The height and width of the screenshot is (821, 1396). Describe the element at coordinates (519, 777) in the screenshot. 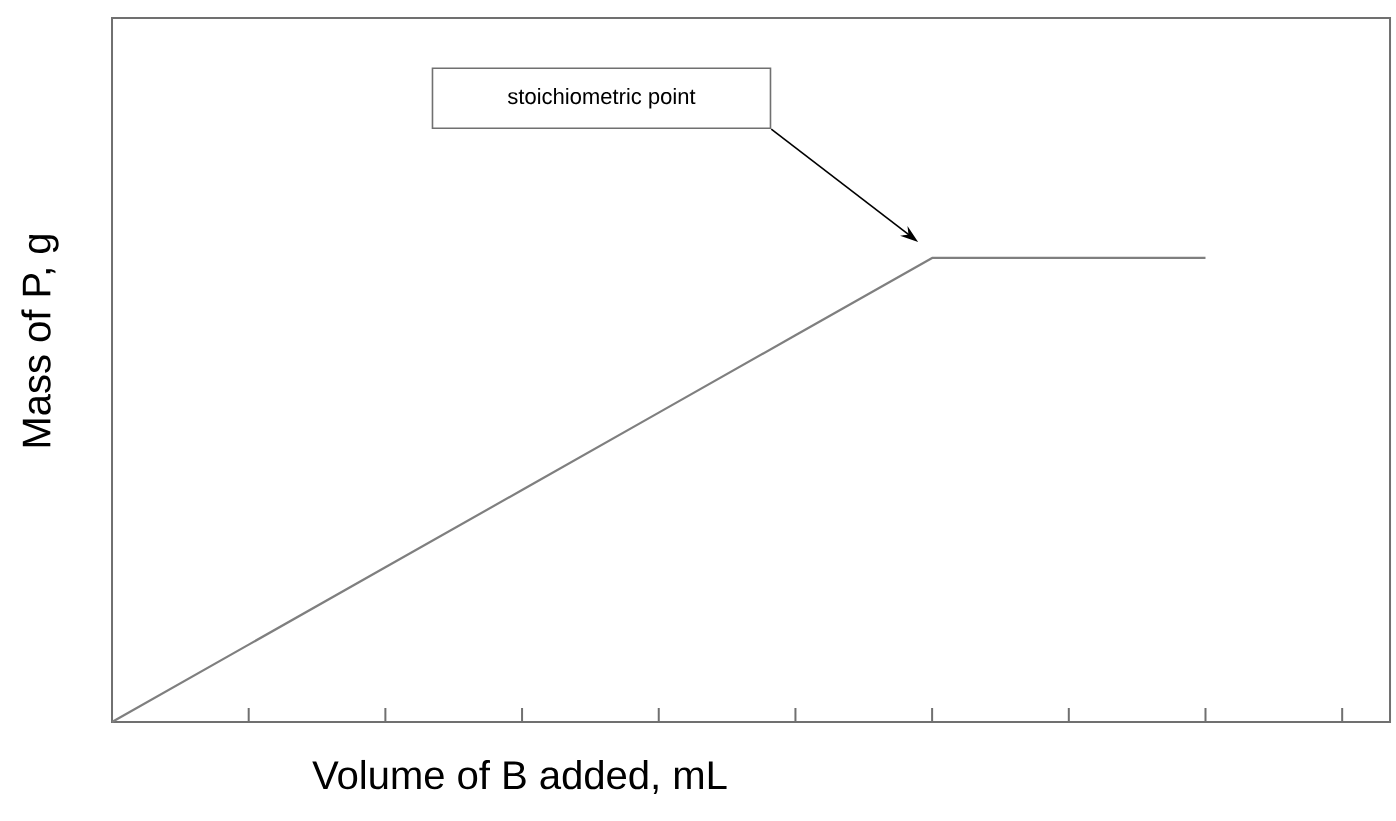

I see `x-axis-title: Volume of B added, mL` at that location.